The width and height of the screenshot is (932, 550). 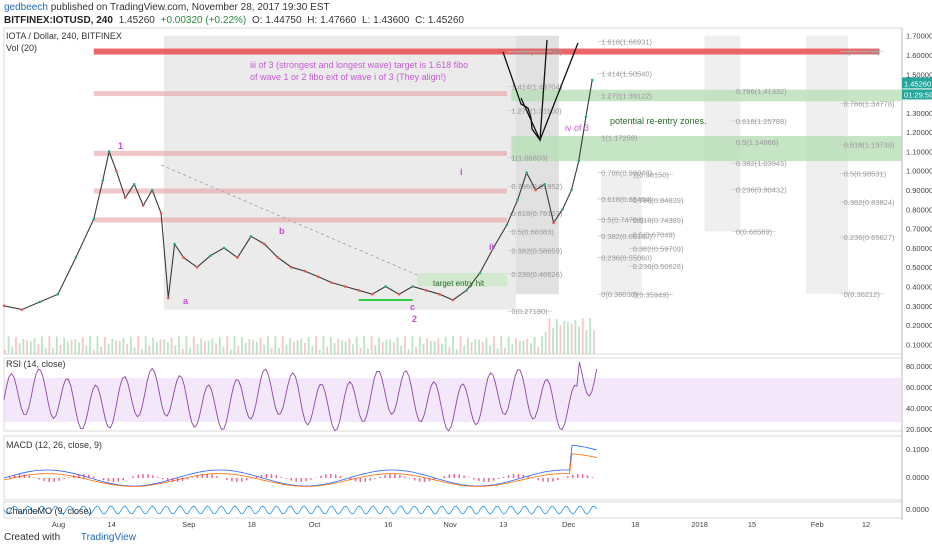 What do you see at coordinates (917, 477) in the screenshot?
I see `macd-tick-1: 0.0000` at bounding box center [917, 477].